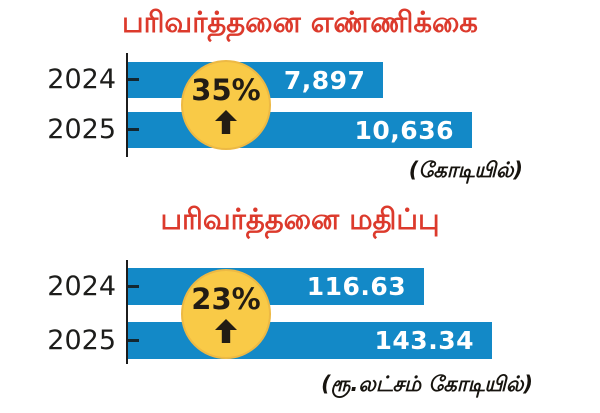  Describe the element at coordinates (226, 90) in the screenshot. I see `growth-percent: 35%` at that location.